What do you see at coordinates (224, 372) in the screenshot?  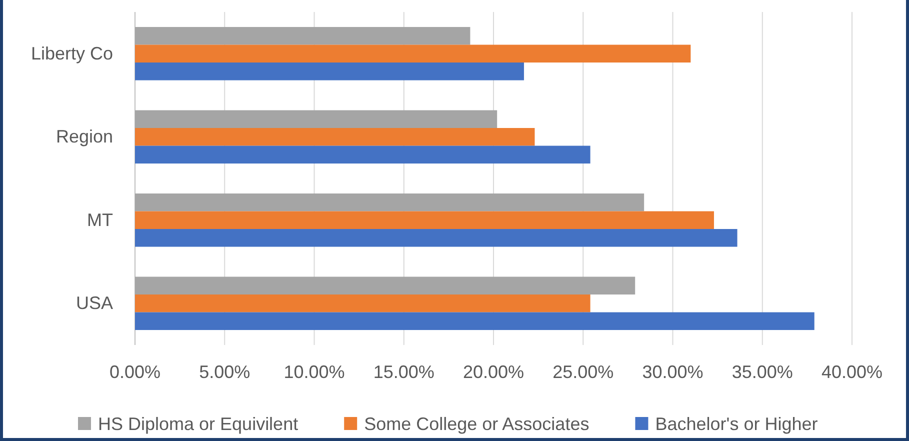 I see `x-tick-label: 5.00%` at bounding box center [224, 372].